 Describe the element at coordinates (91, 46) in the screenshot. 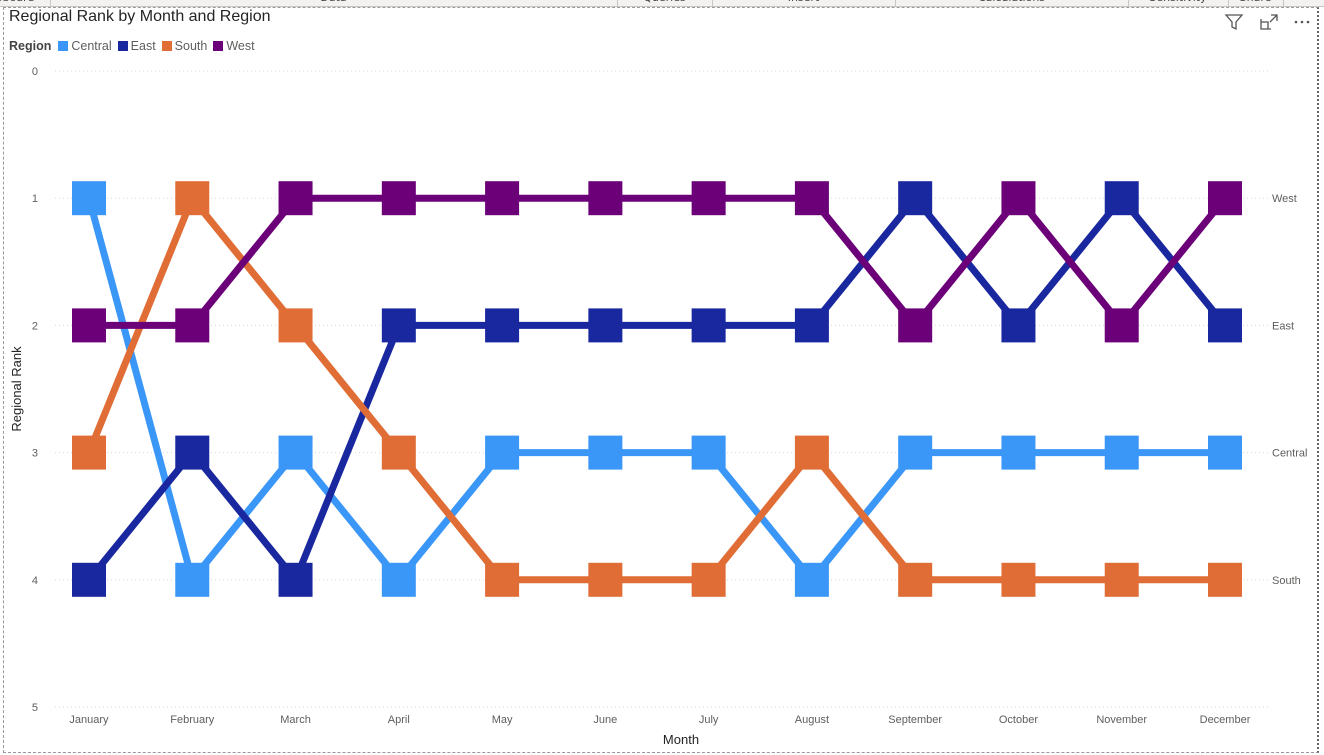

I see `legend-label: Central` at that location.